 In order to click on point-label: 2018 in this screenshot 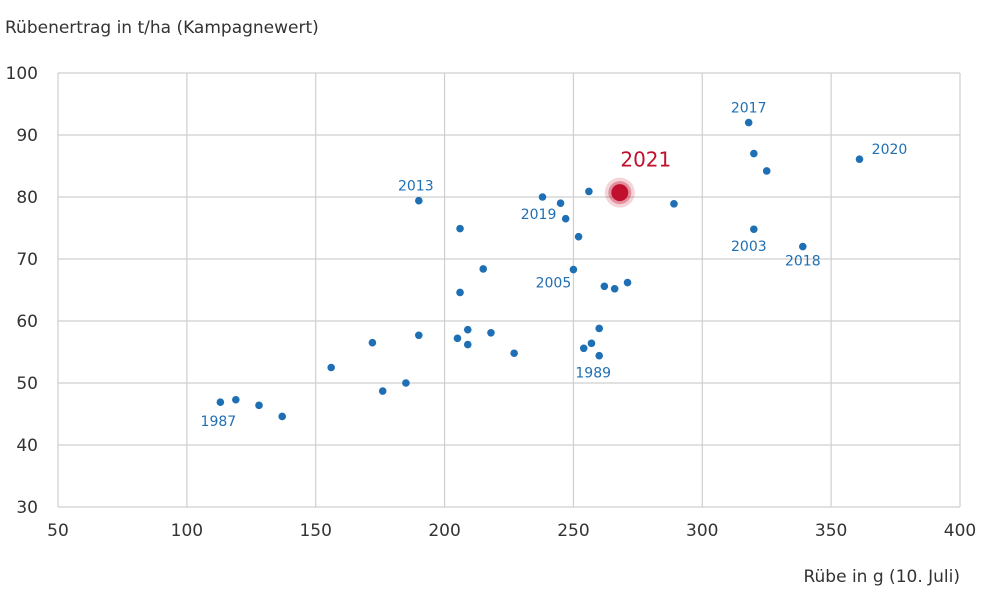, I will do `click(803, 262)`.